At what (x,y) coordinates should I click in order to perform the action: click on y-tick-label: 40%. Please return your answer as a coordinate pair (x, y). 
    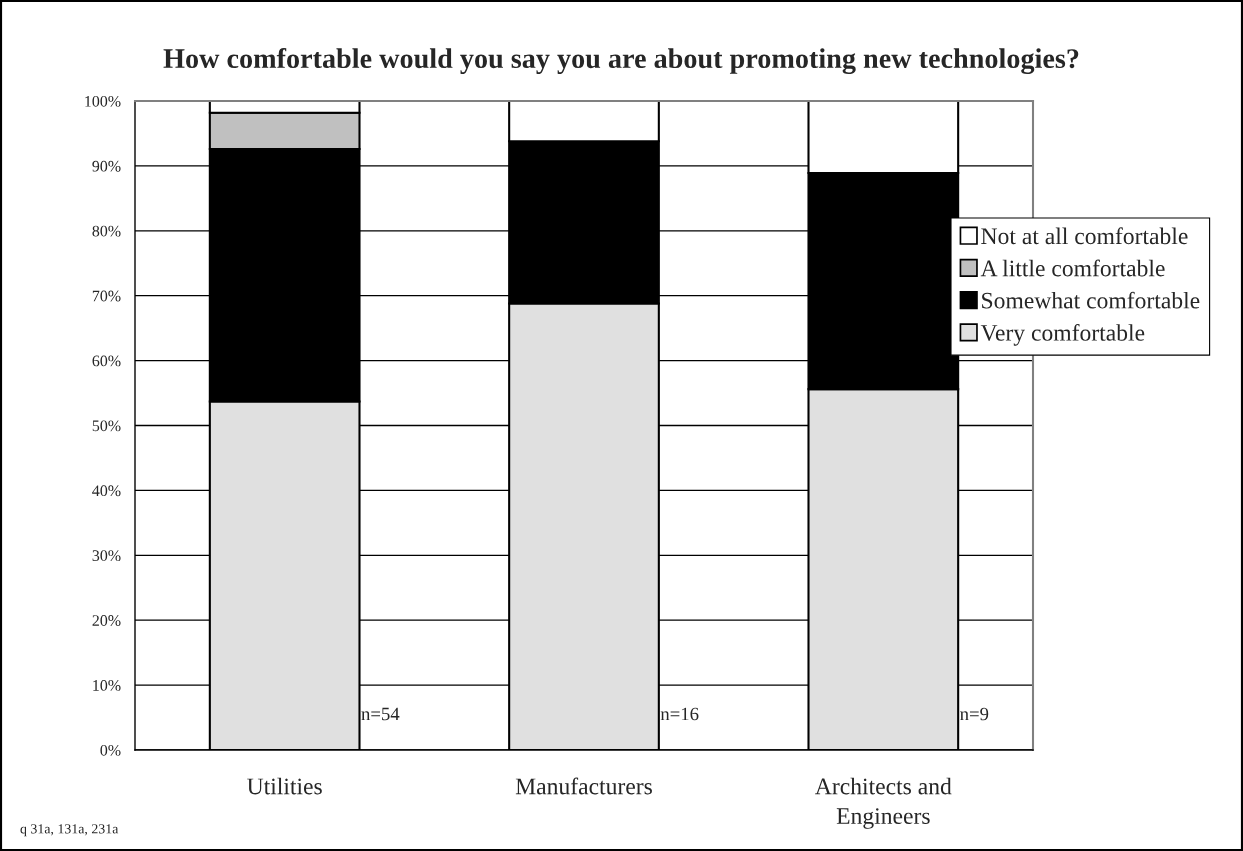
    Looking at the image, I should click on (106, 491).